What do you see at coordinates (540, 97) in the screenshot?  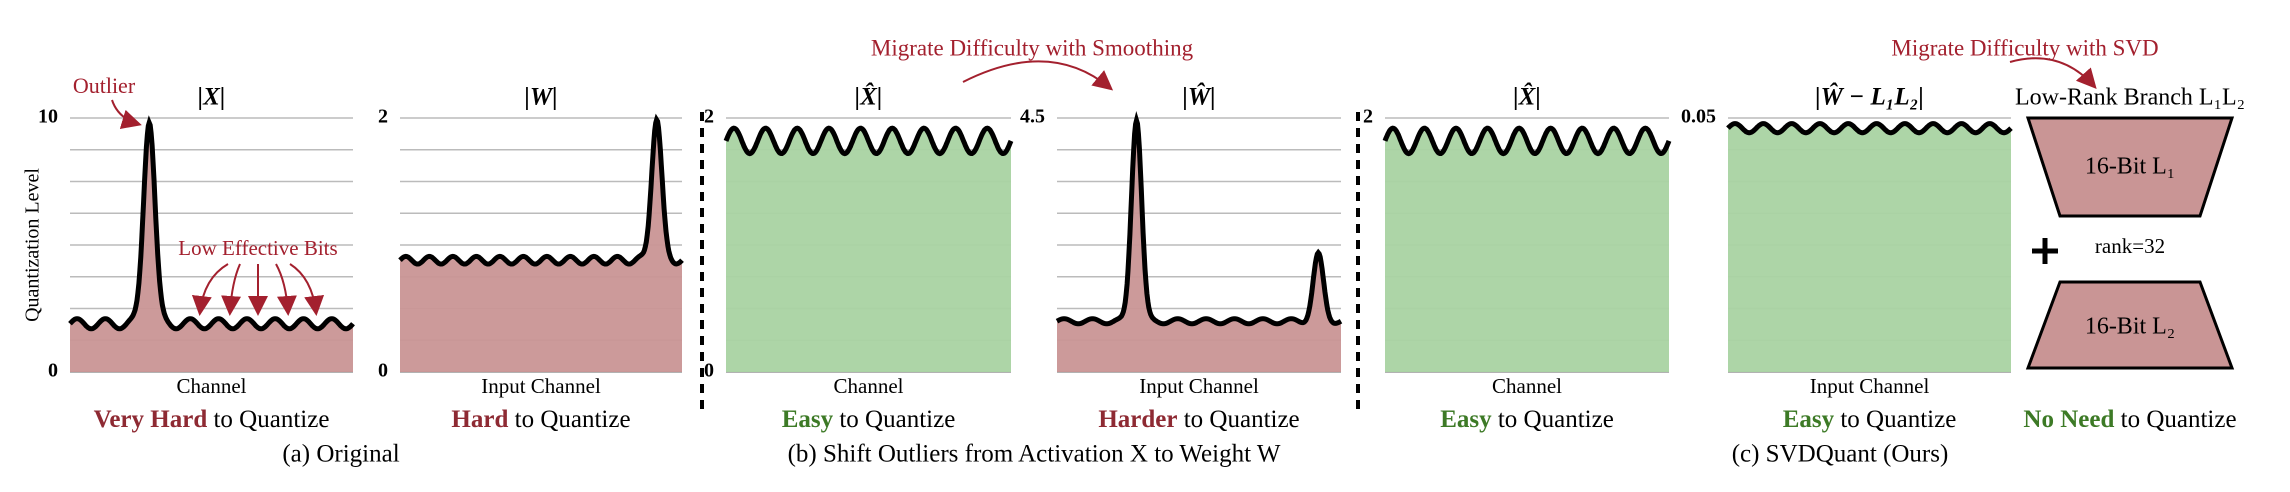 I see `panel-title: |W|` at bounding box center [540, 97].